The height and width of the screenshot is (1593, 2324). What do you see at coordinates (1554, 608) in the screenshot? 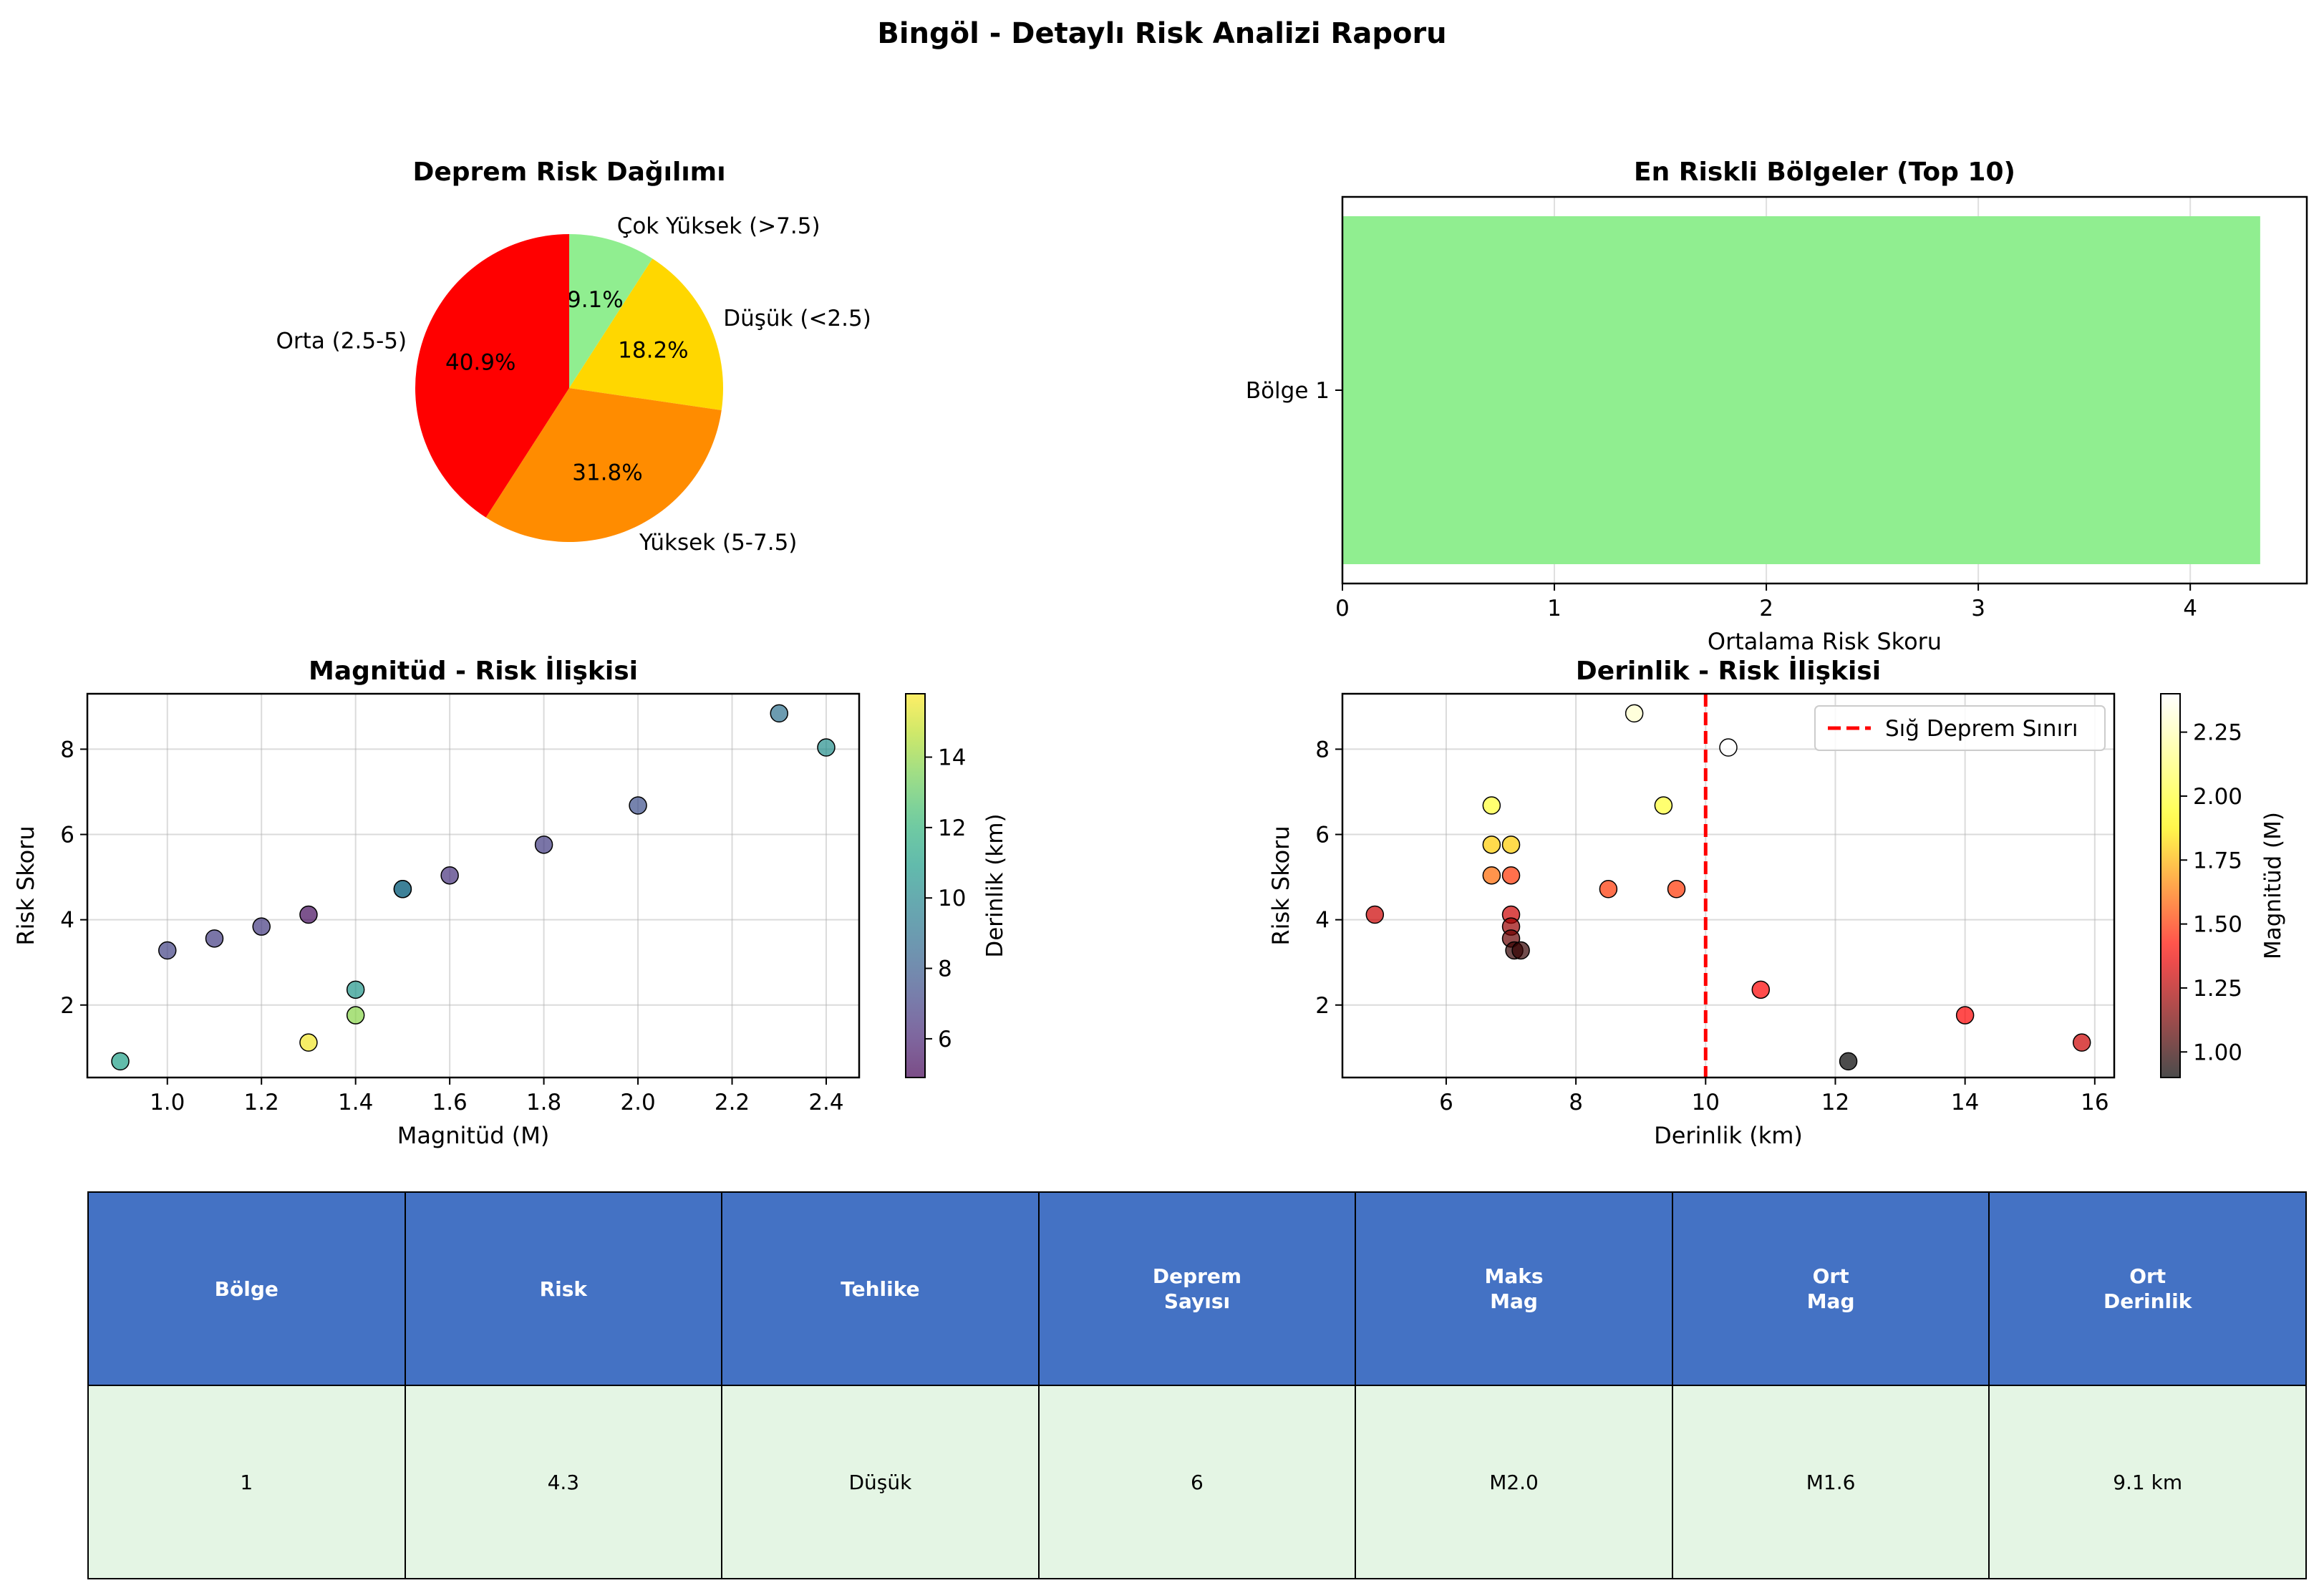
I see `x-tick-label: 1` at bounding box center [1554, 608].